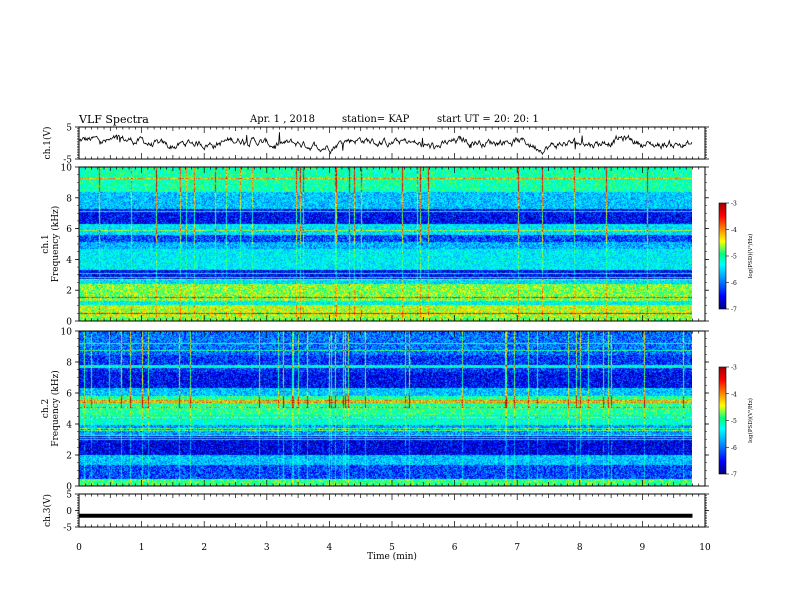 This screenshot has width=792, height=612. What do you see at coordinates (392, 556) in the screenshot?
I see `x-axis-label: Time (min)` at bounding box center [392, 556].